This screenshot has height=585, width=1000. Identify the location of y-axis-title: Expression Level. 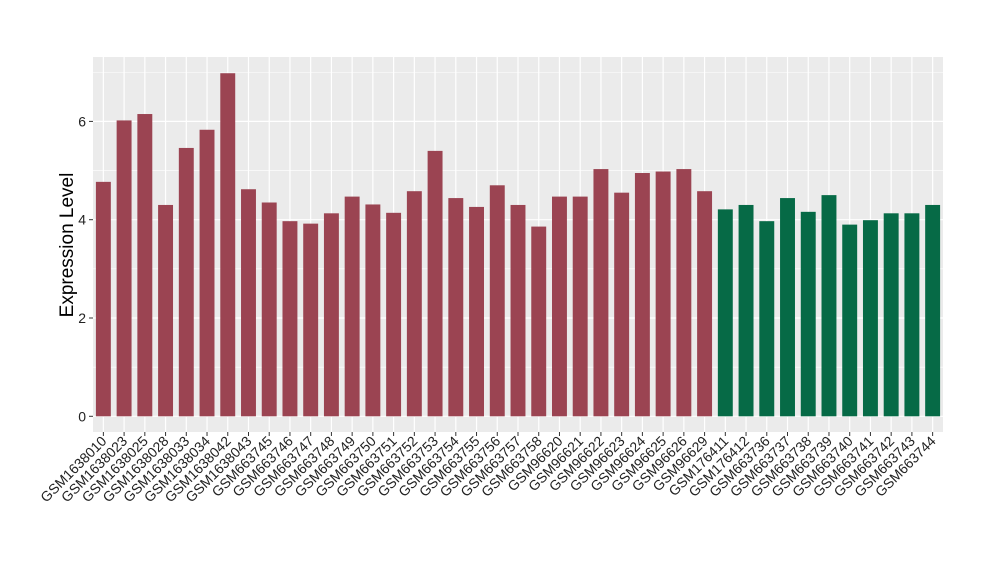
(67, 245).